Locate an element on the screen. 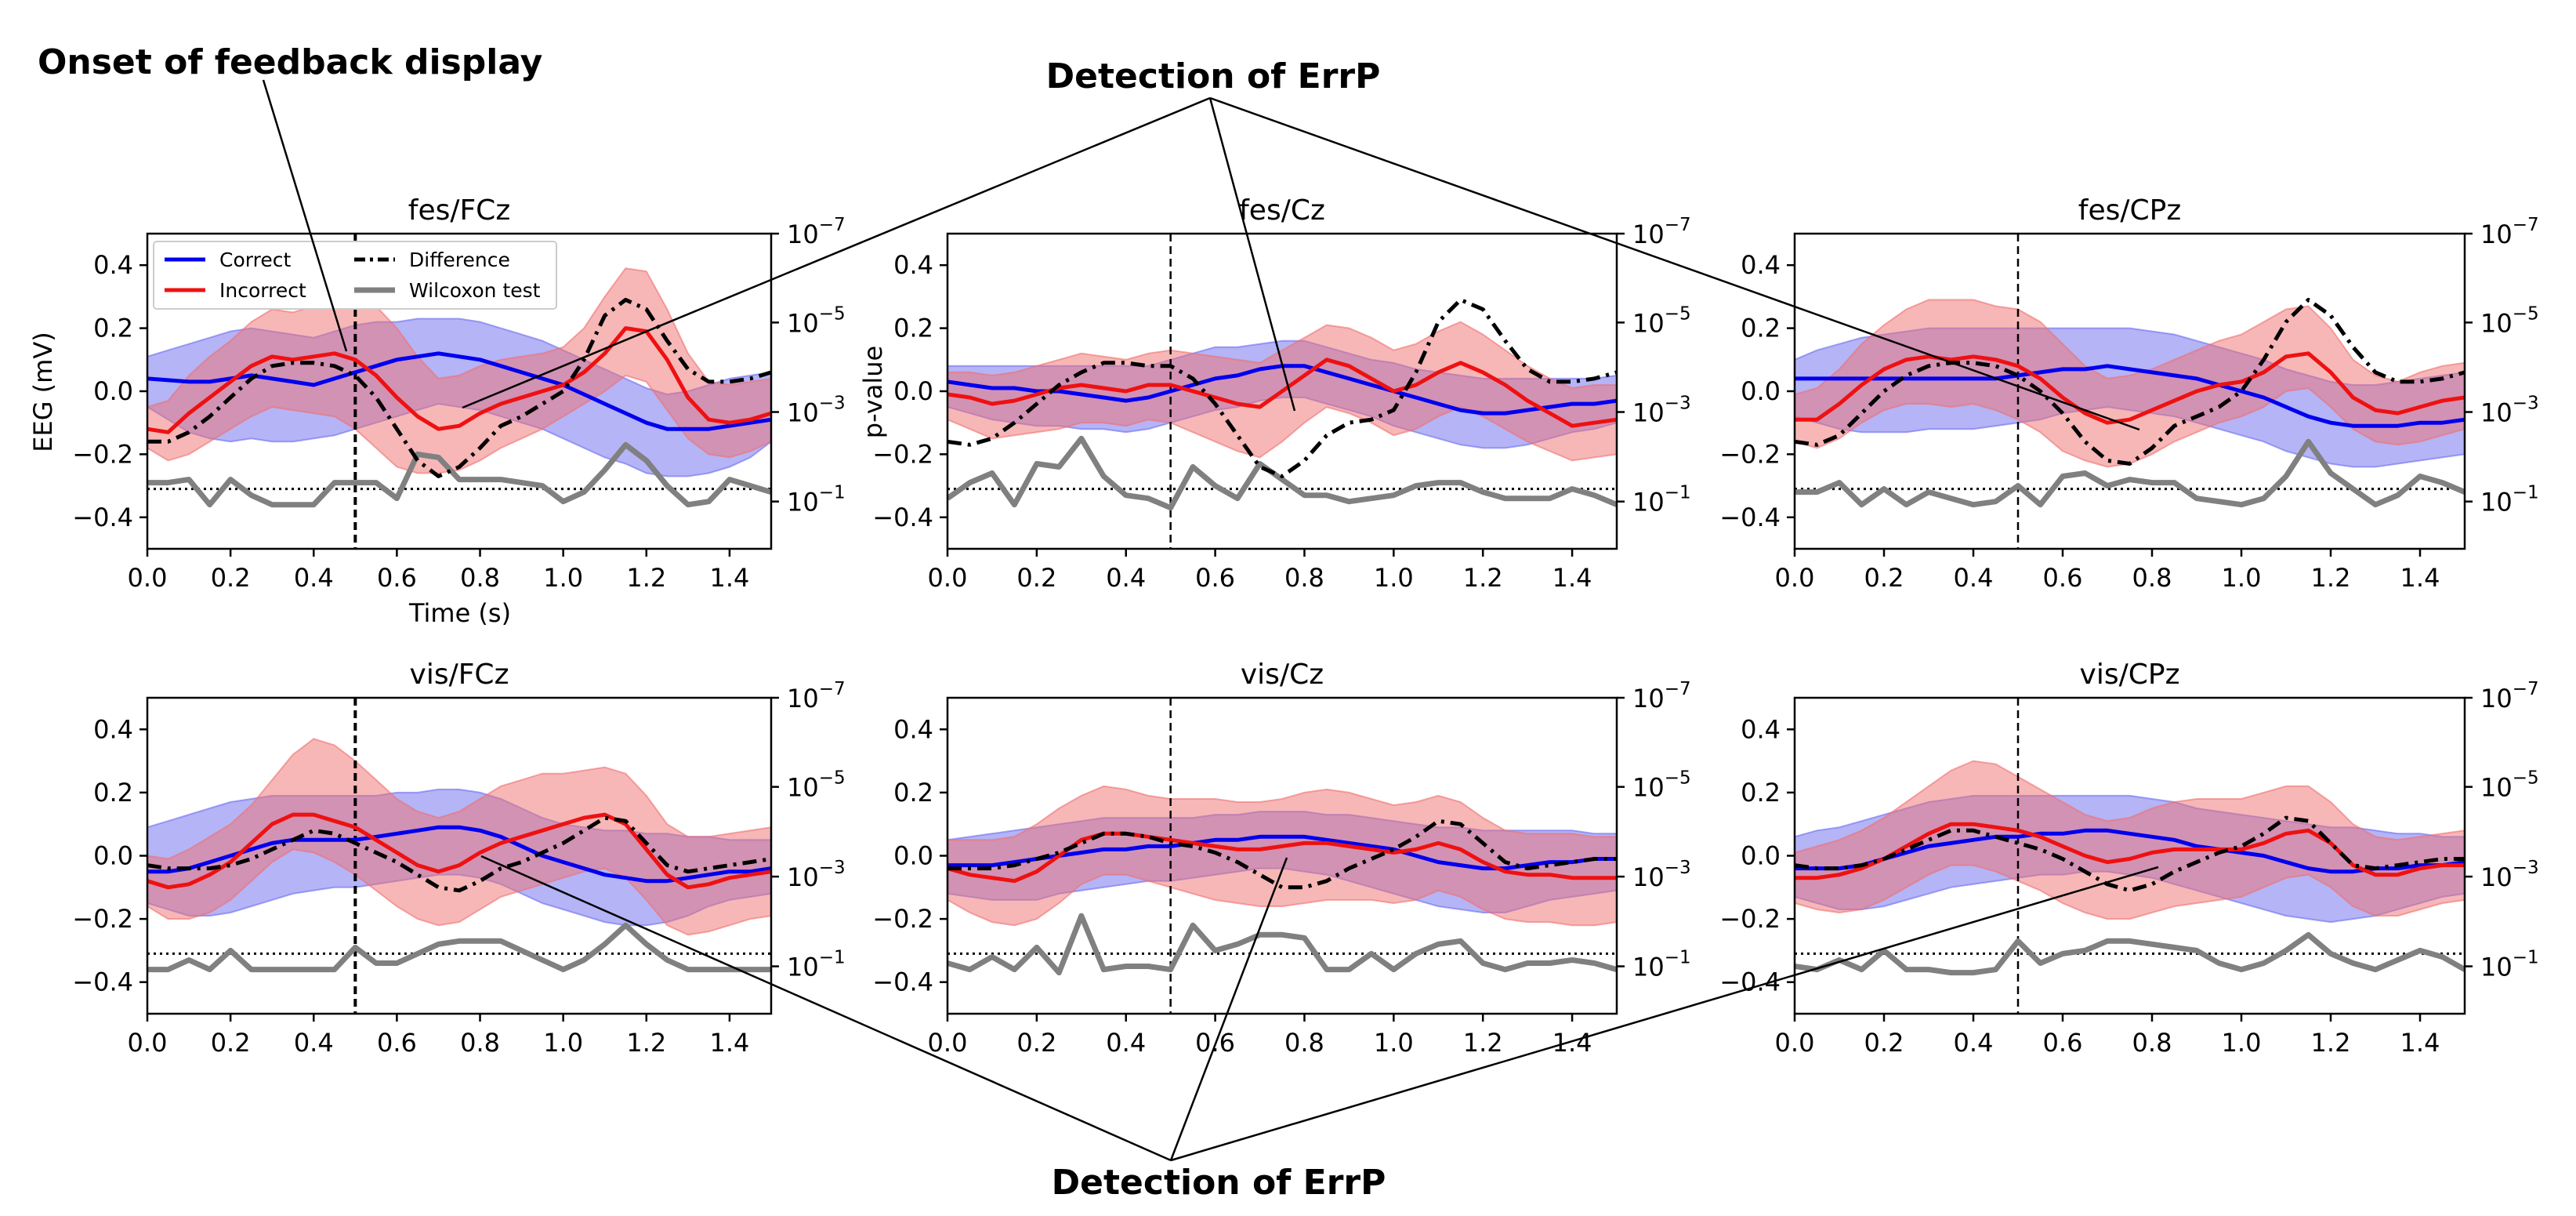  errp-top-pointer-cz is located at coordinates (1252, 254).